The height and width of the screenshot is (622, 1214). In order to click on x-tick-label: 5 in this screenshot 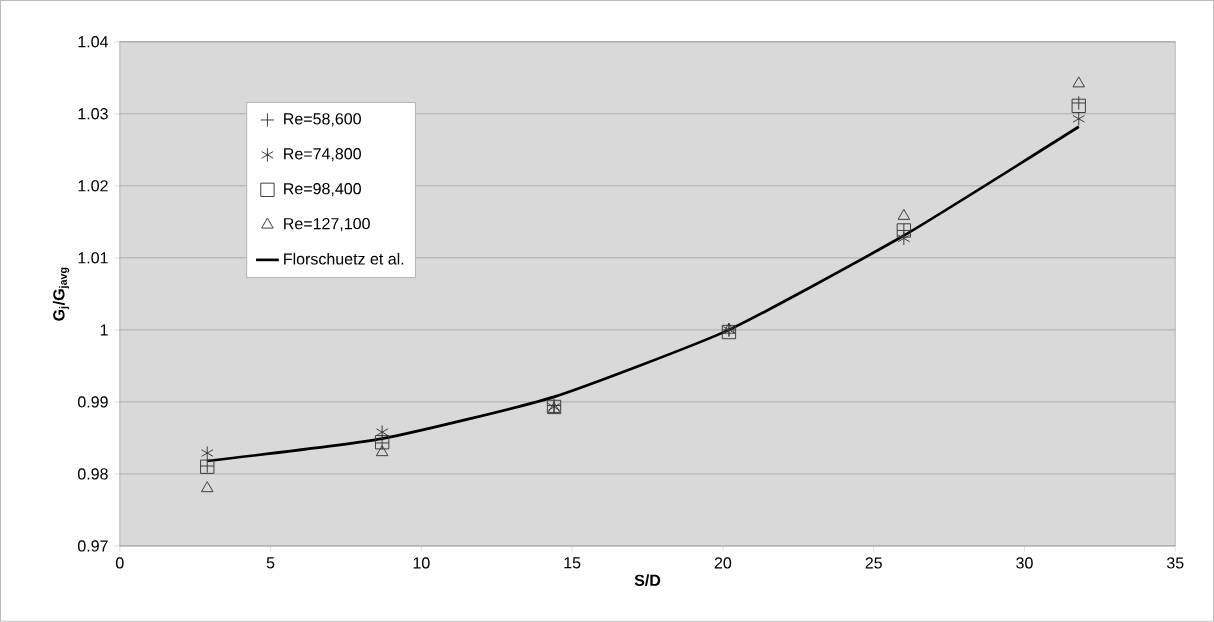, I will do `click(270, 563)`.